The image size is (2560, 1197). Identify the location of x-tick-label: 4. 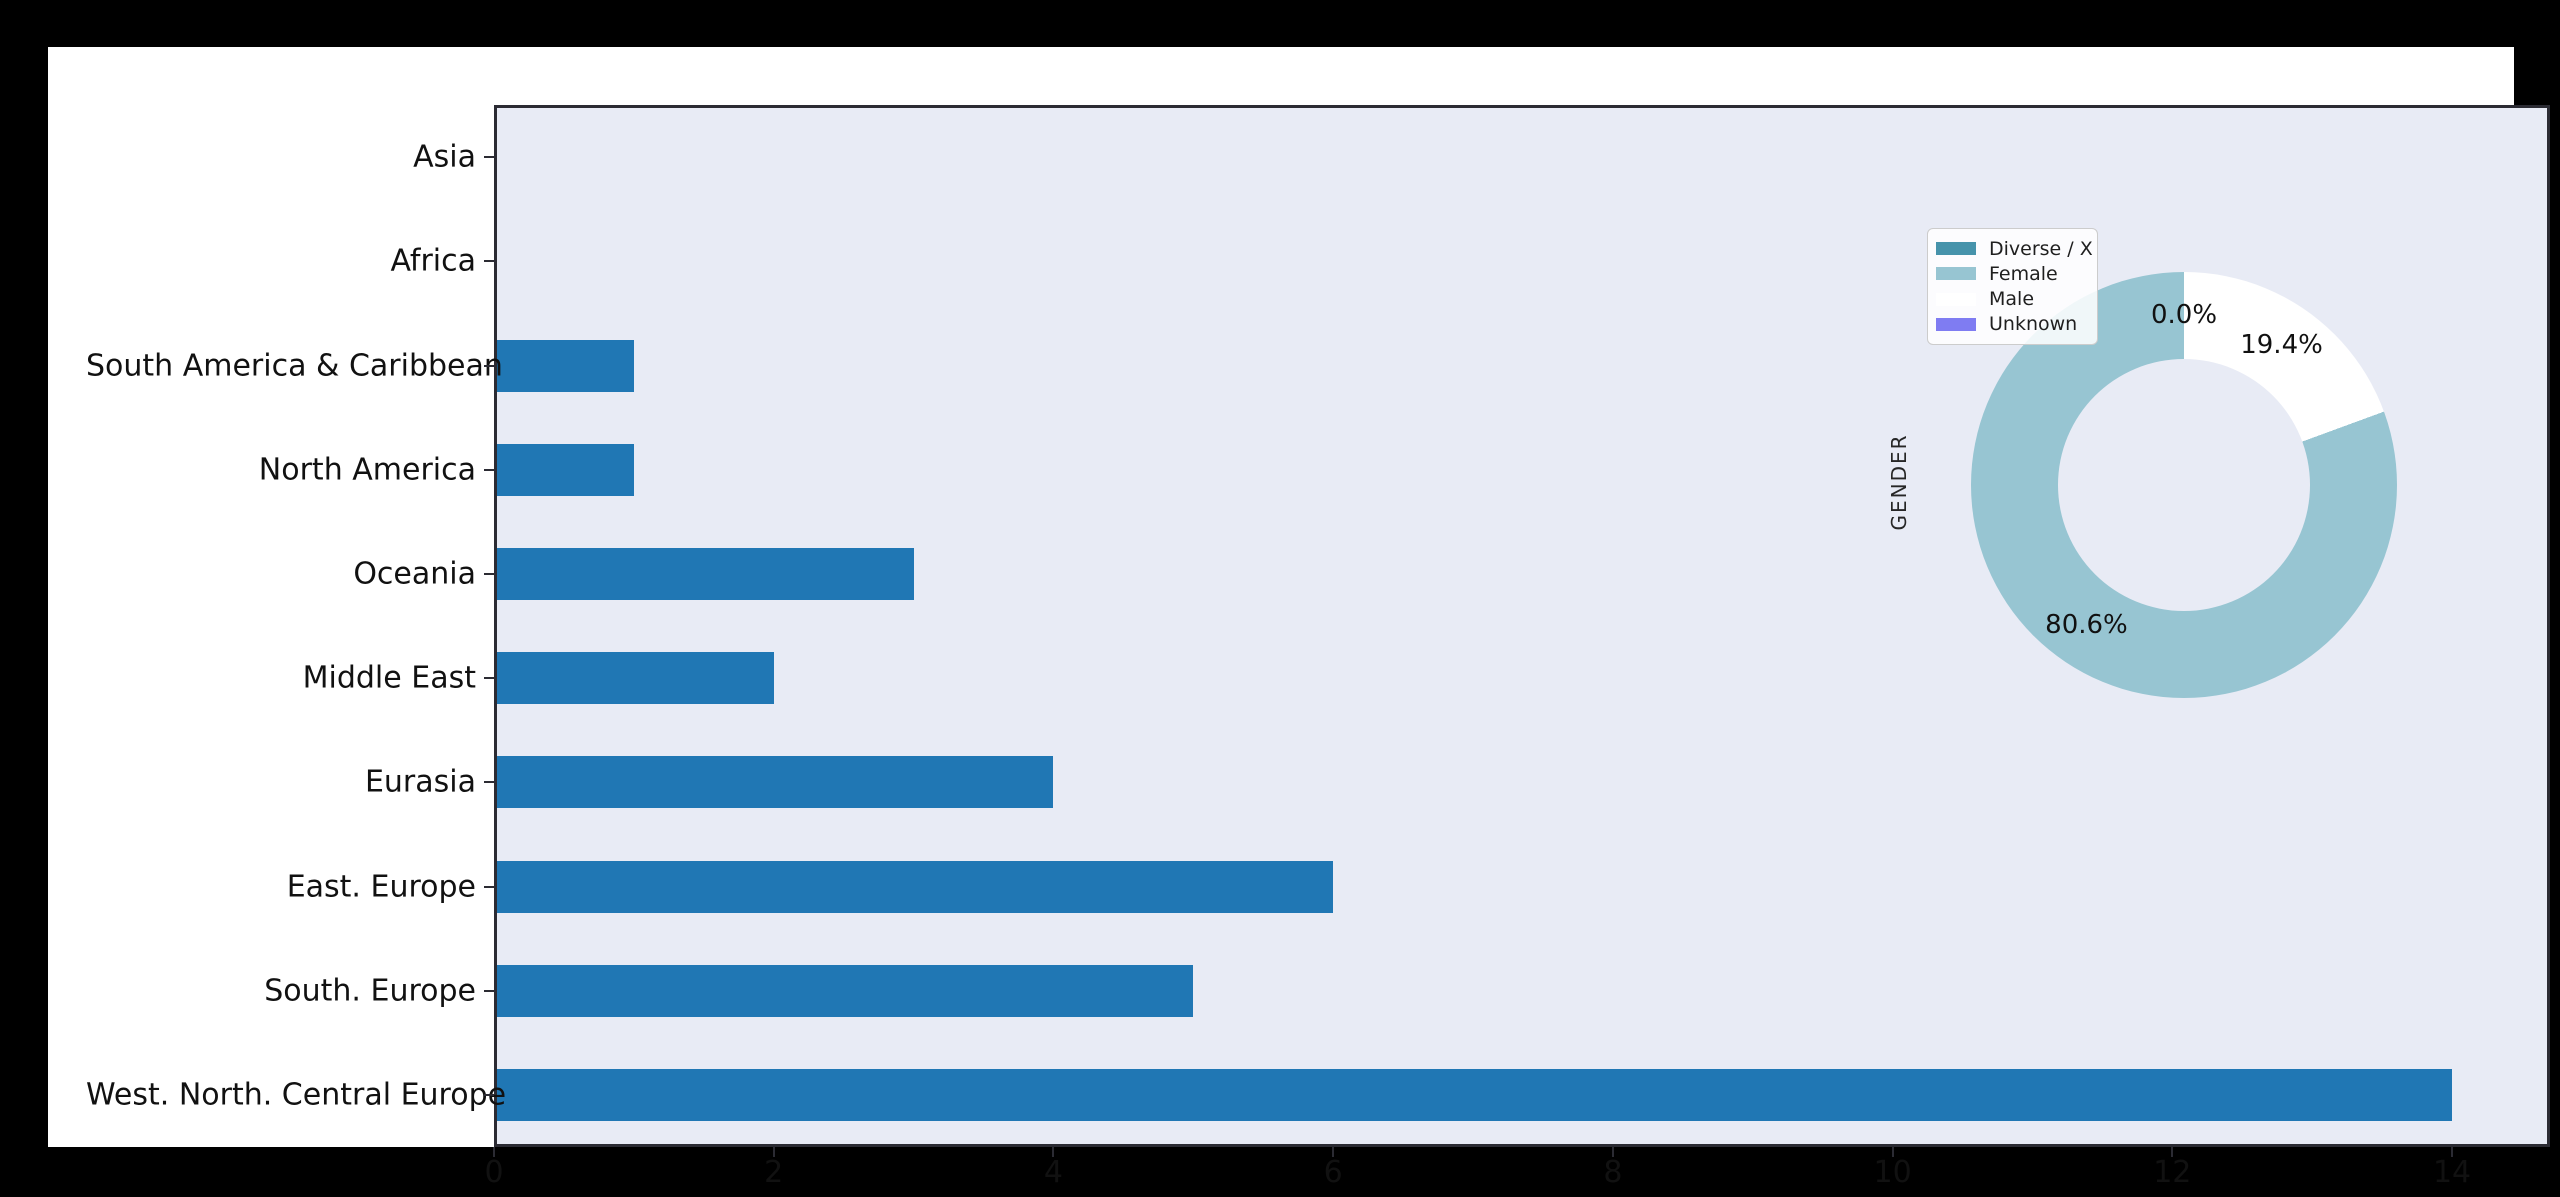
(1053, 1172).